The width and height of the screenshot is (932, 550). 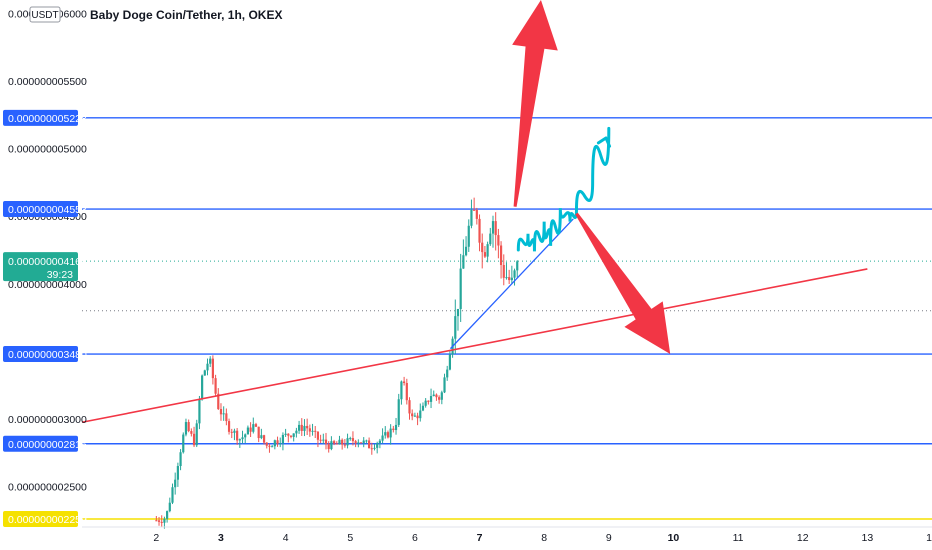 I want to click on x-tick-label: 7, so click(x=480, y=538).